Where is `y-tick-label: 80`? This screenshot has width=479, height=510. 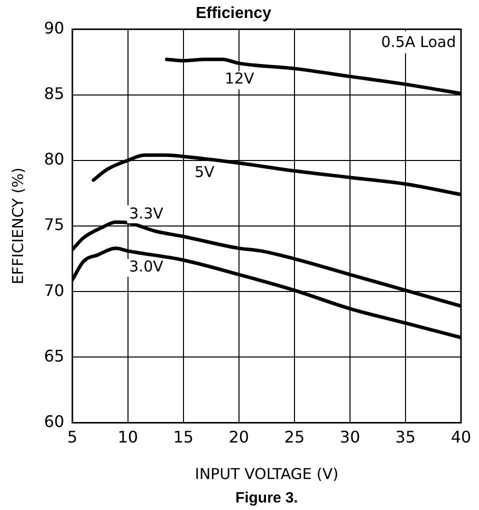 y-tick-label: 80 is located at coordinates (54, 159).